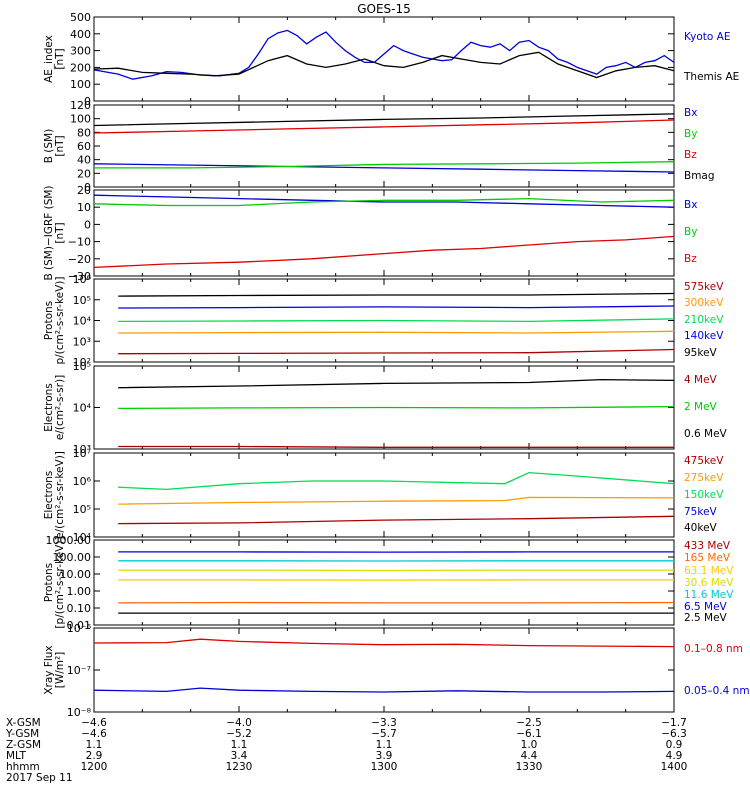 This screenshot has height=804, width=750. I want to click on y-tick-label: 10, so click(84, 207).